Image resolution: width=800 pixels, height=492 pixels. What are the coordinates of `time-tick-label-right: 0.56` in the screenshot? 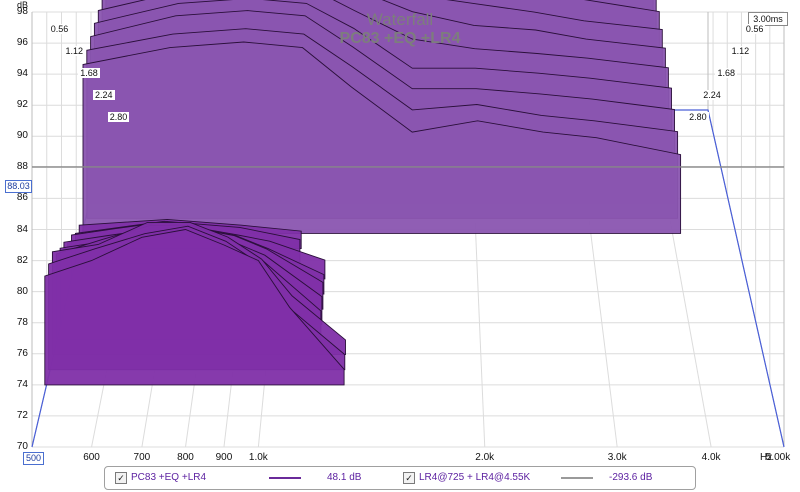 It's located at (754, 29).